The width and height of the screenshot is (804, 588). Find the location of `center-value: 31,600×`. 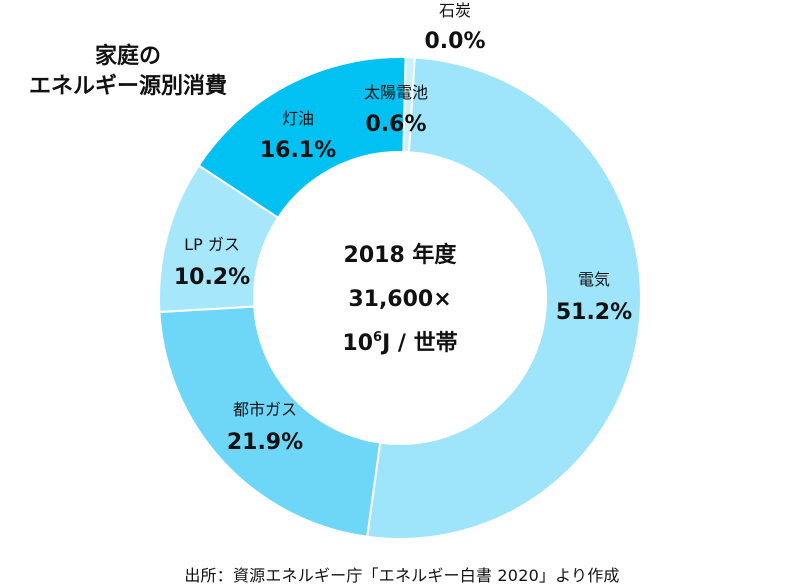

center-value: 31,600× is located at coordinates (400, 299).